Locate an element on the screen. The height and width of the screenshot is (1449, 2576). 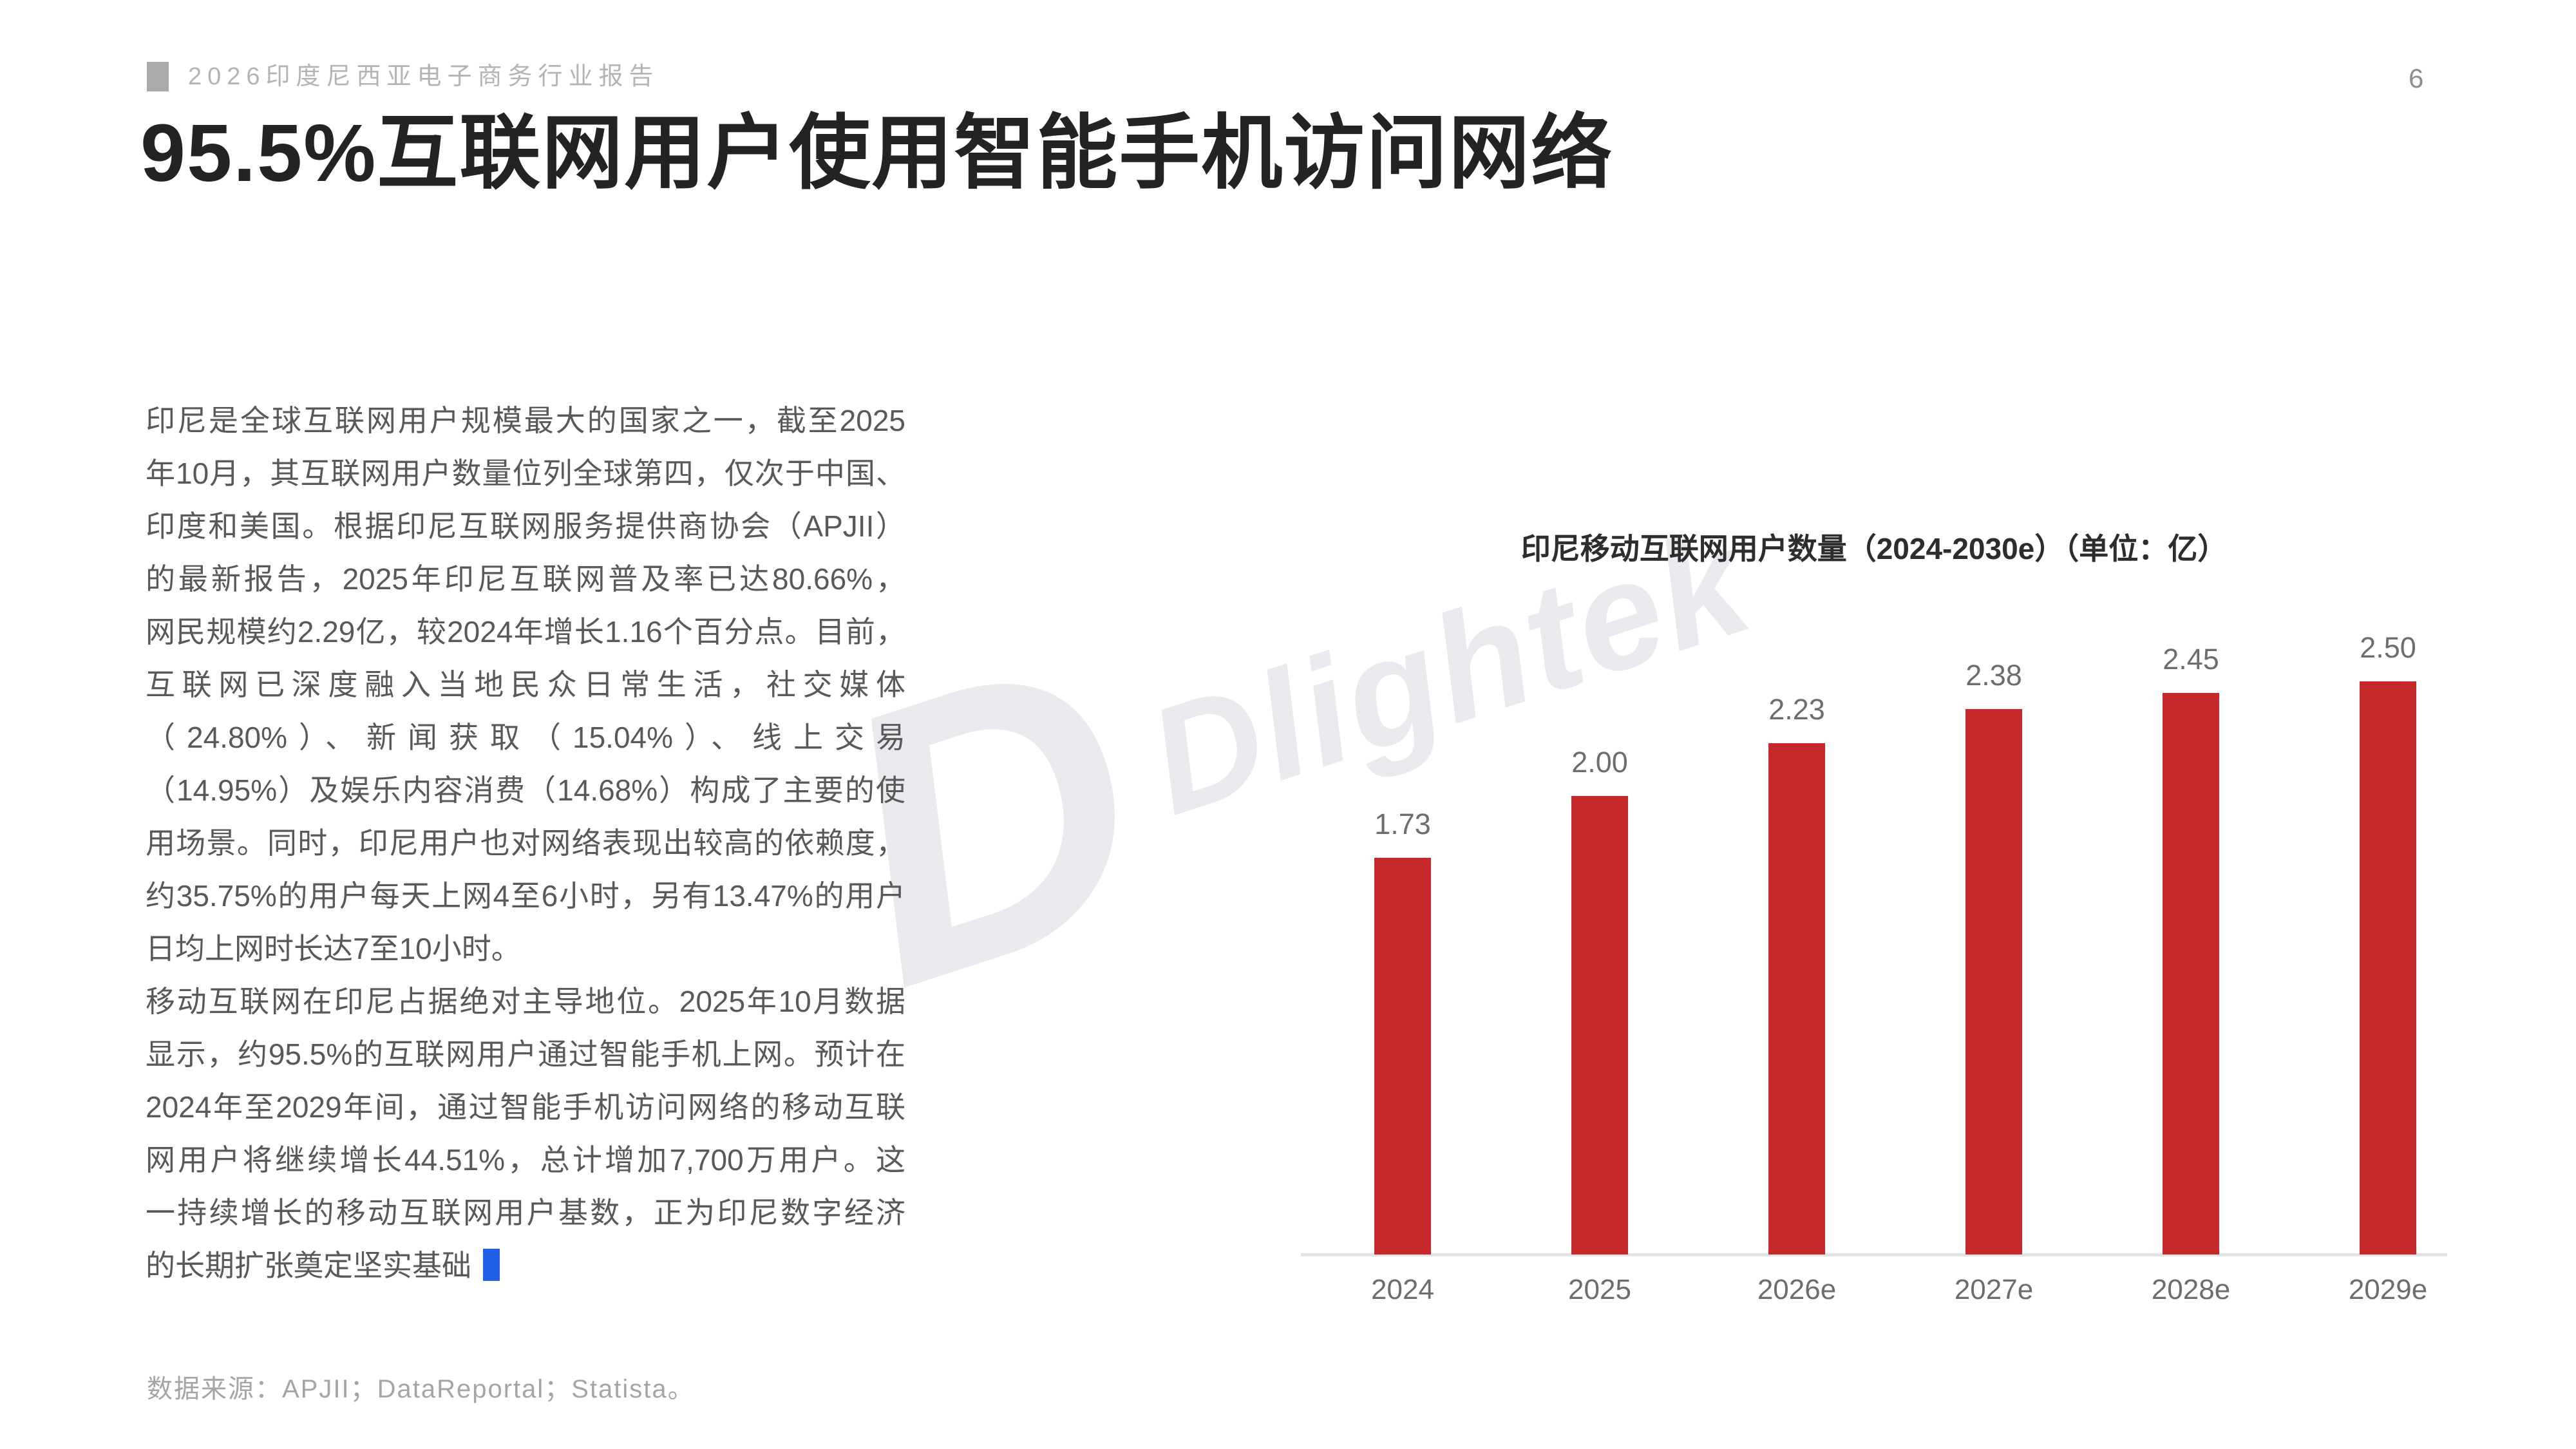
bar-2024 is located at coordinates (1403, 1057).